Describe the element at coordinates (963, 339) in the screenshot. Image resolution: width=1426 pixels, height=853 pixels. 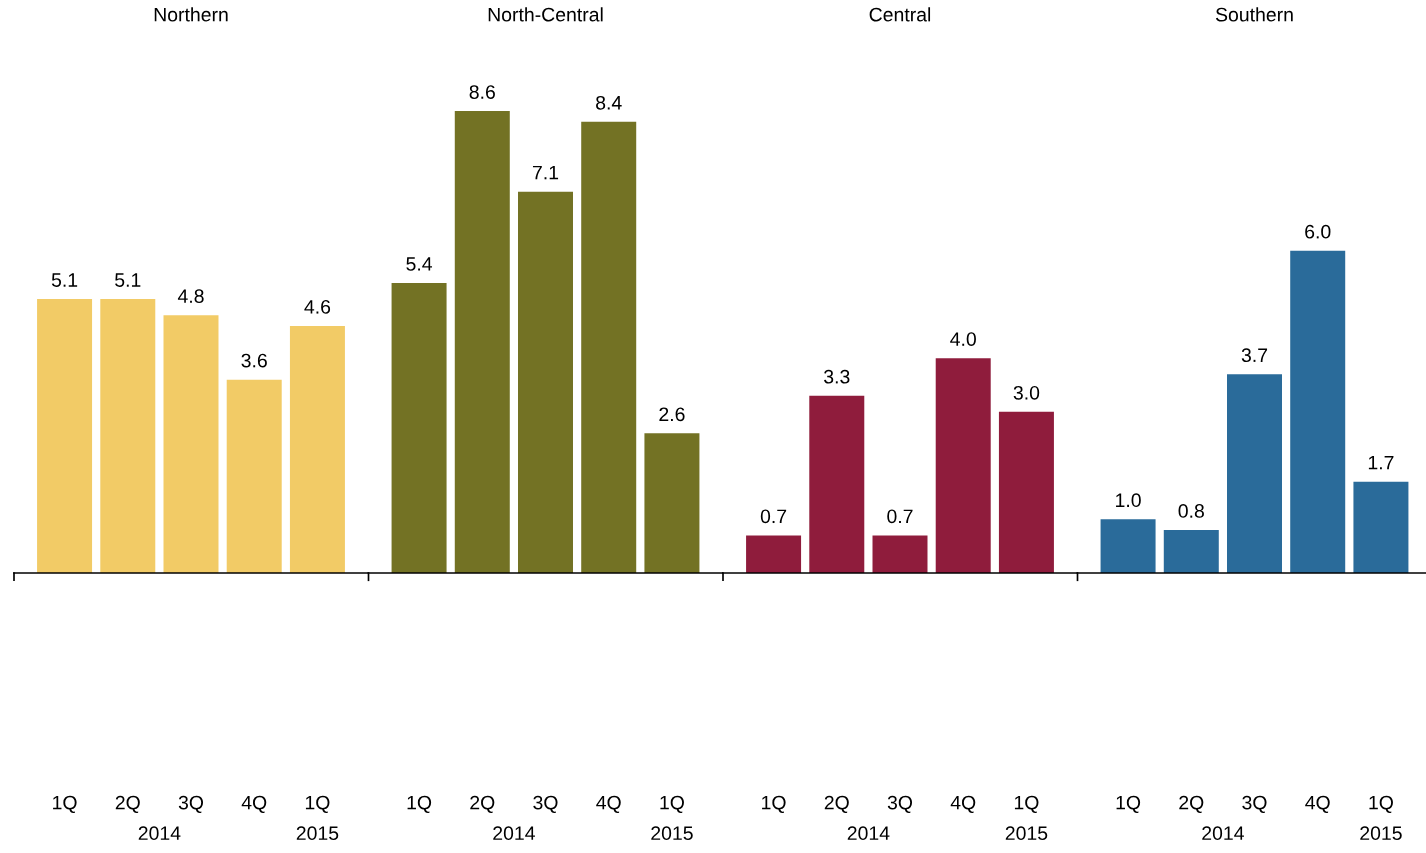
I see `data-label: 4.0` at that location.